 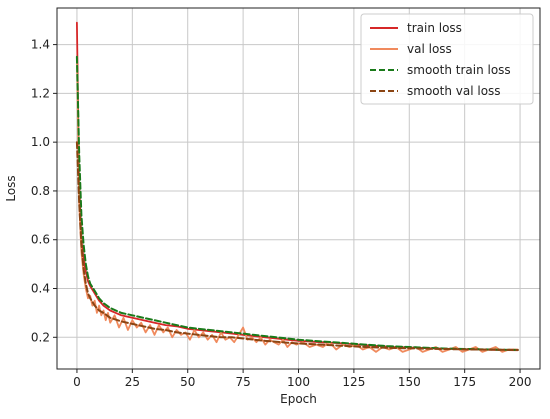 What do you see at coordinates (40, 337) in the screenshot?
I see `y-tick-label: 0.2` at bounding box center [40, 337].